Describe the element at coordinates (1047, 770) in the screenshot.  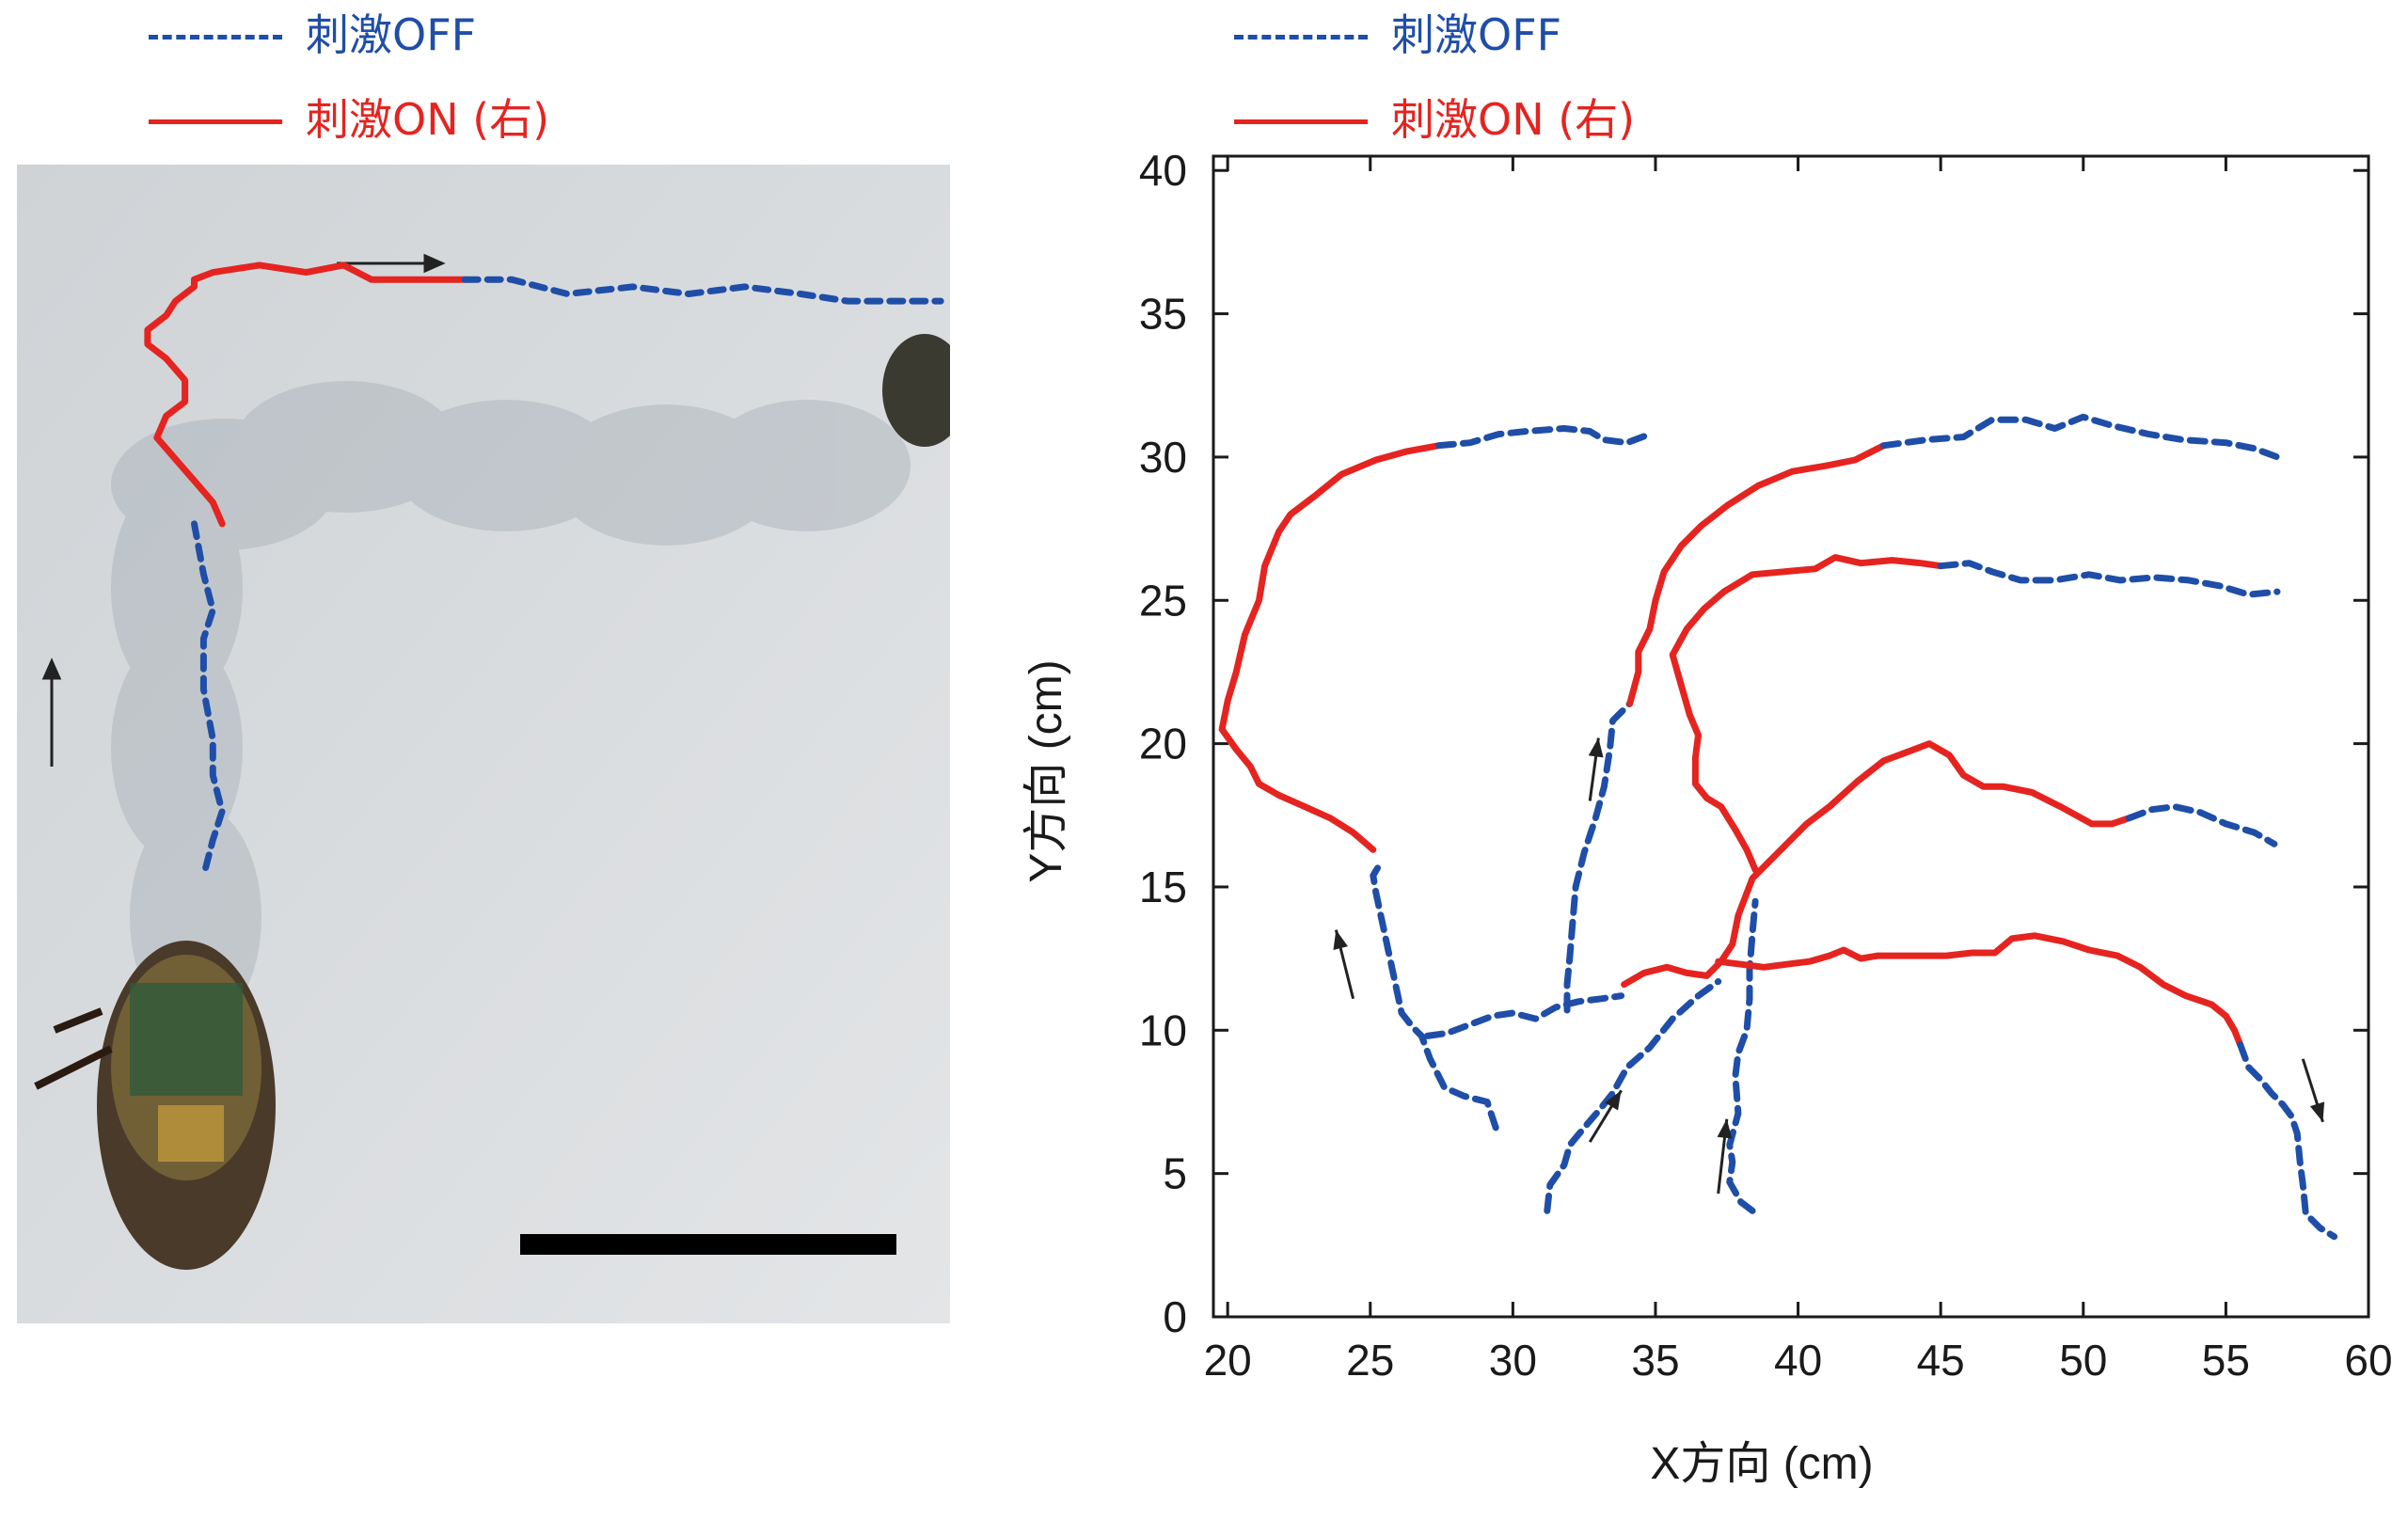
I see `y-axis-label: Y方向 (cm)` at that location.